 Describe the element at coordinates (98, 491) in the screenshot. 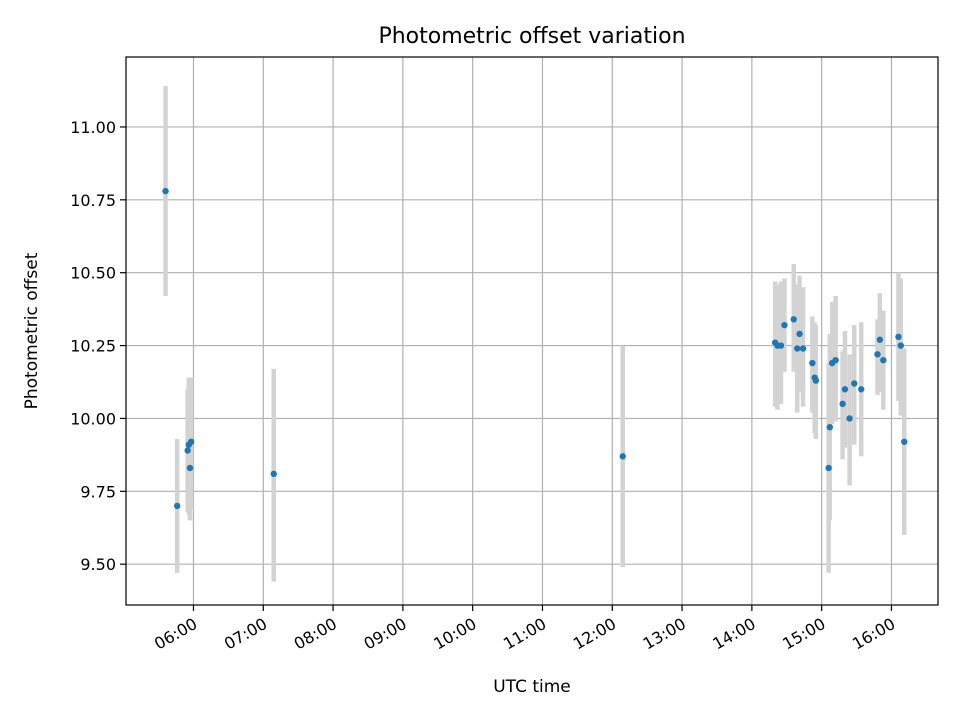

I see `y-tick-label: 9.75` at that location.